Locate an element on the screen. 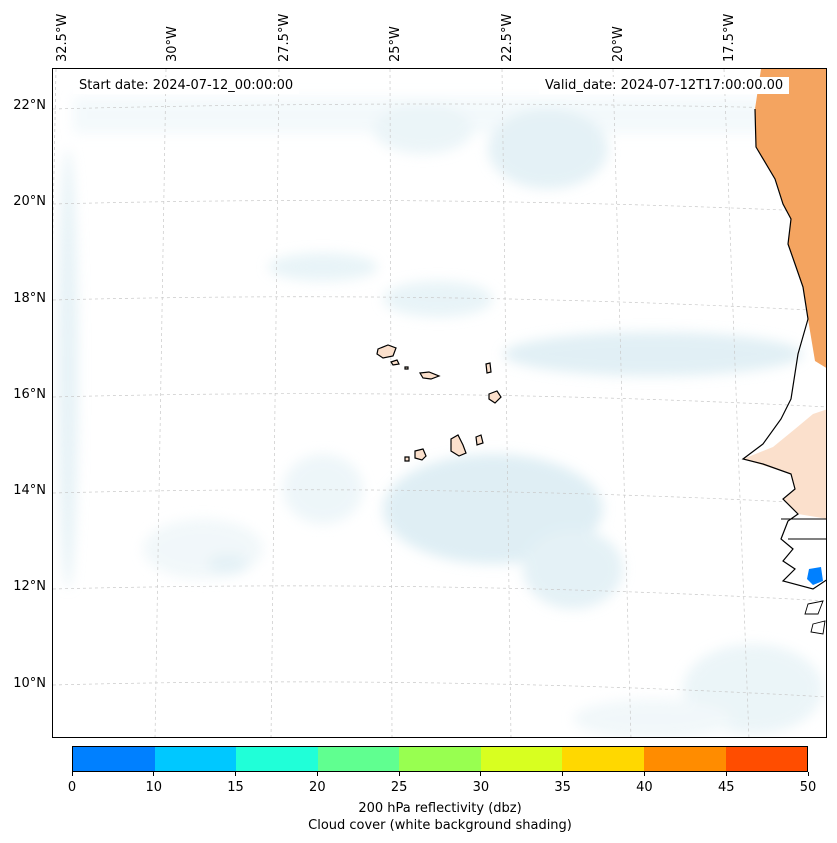 This screenshot has width=837, height=843. lon-label: 32.5°W is located at coordinates (62, 37).